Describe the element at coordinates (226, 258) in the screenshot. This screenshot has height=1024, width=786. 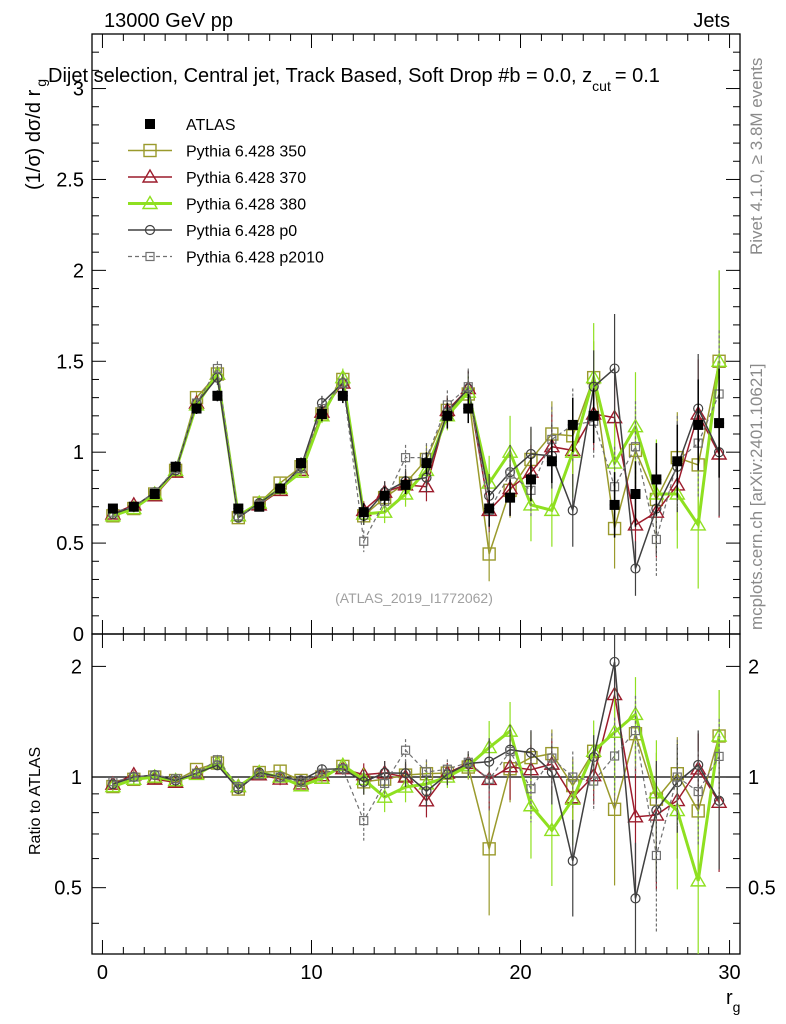
I see `legend-item: Pythia 6.428 p2010` at that location.